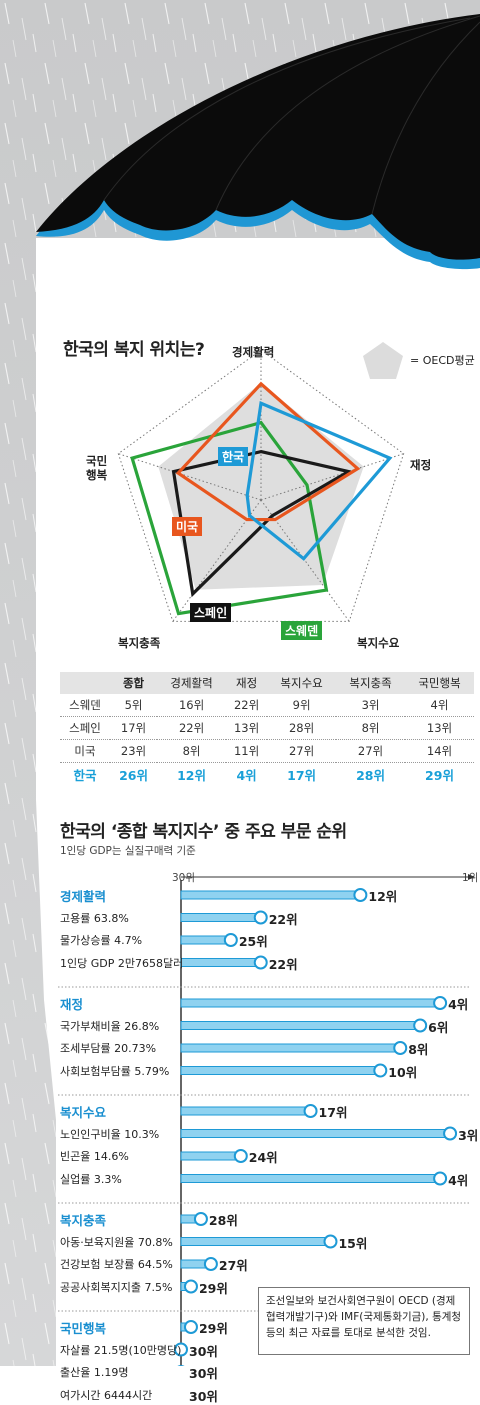 The width and height of the screenshot is (480, 1405). What do you see at coordinates (83, 1112) in the screenshot?
I see `group-name: 복지수요` at bounding box center [83, 1112].